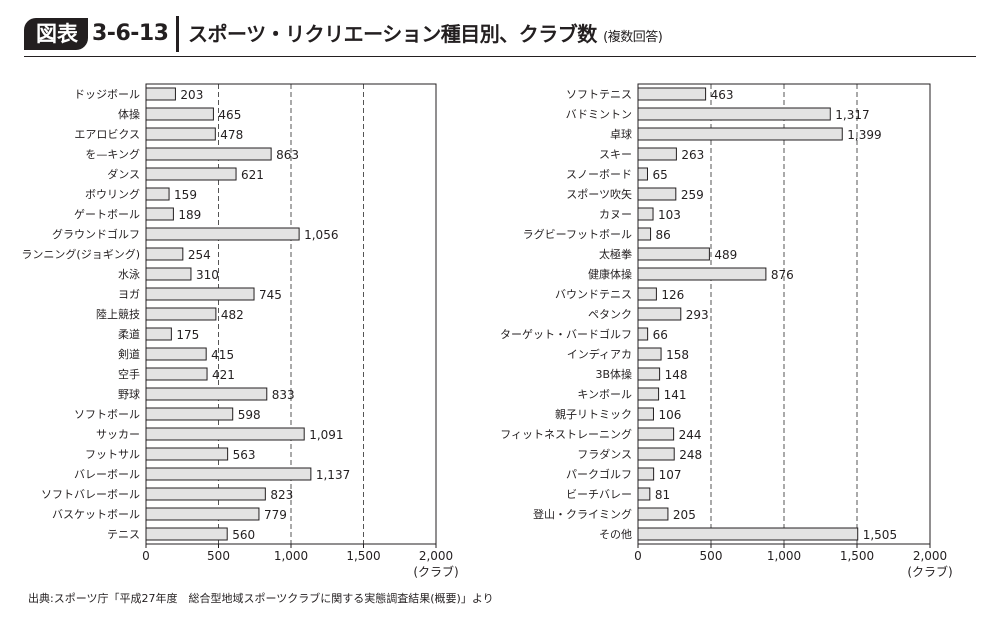  I want to click on data-label: 86, so click(663, 235).